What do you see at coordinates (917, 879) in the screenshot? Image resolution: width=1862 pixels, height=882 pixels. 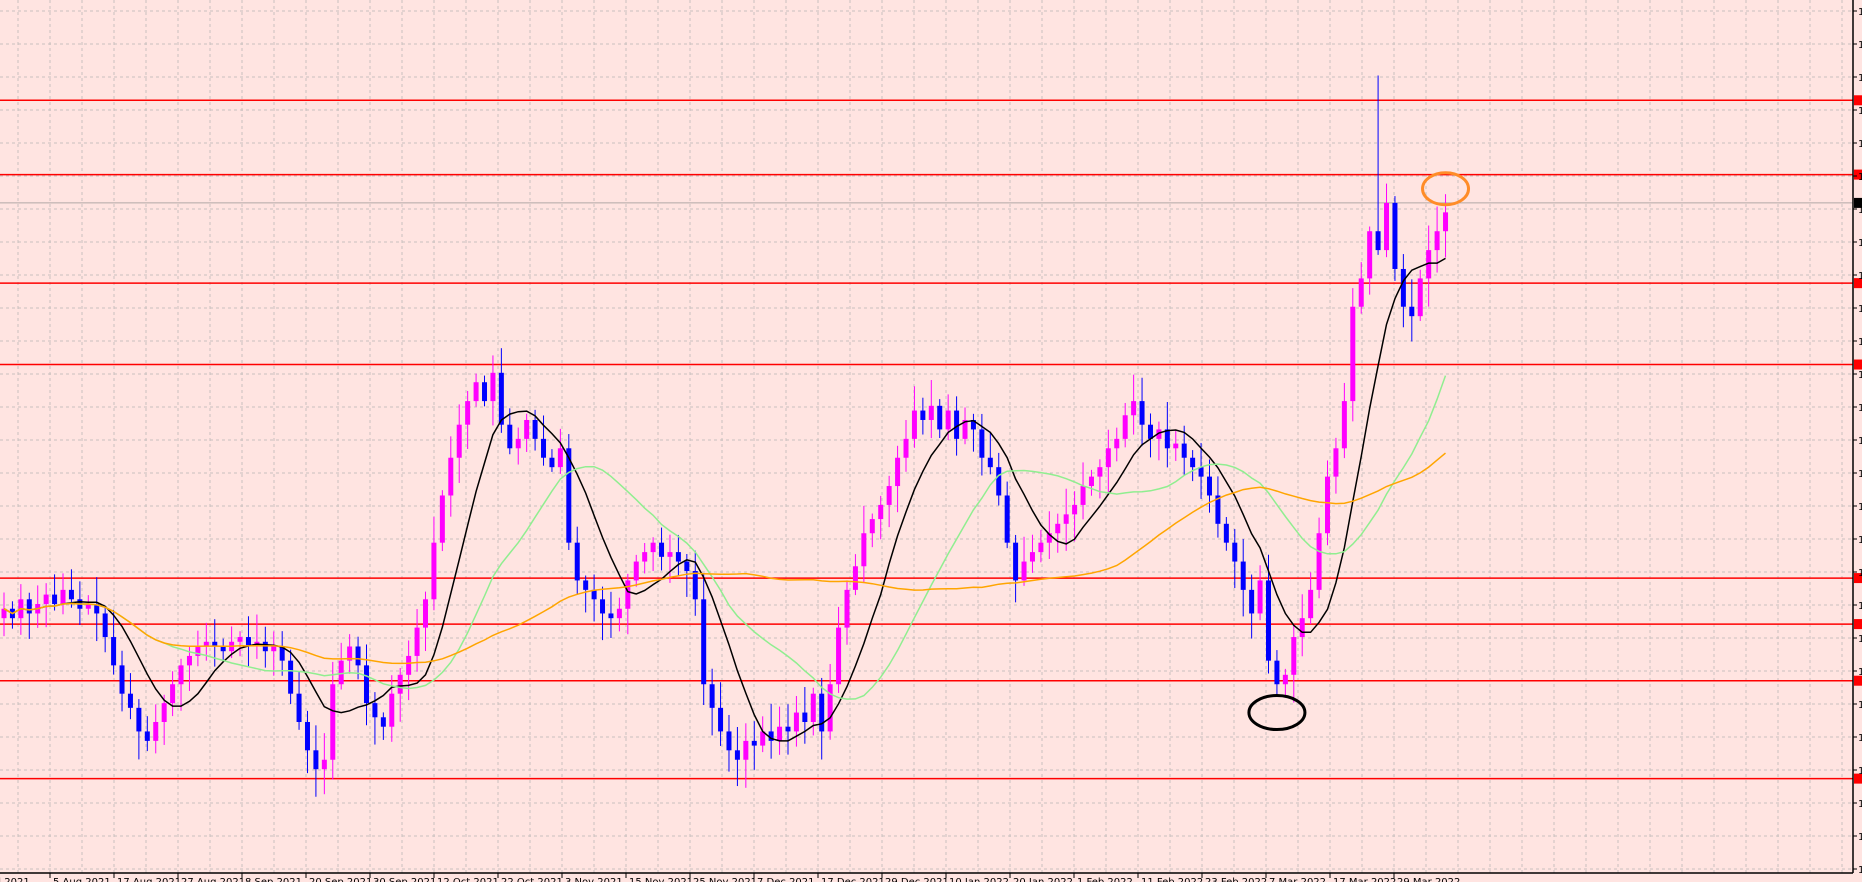 I see `x-tick-label: 29 Dec 2021` at bounding box center [917, 879].